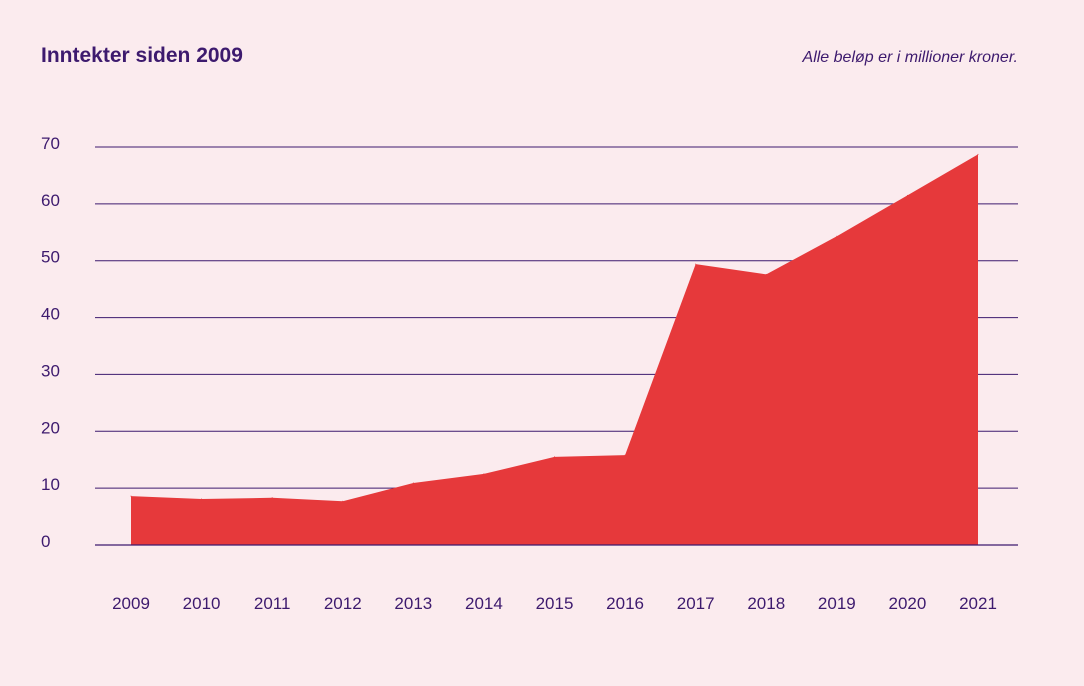 This screenshot has height=686, width=1084. What do you see at coordinates (484, 603) in the screenshot?
I see `x-tick-label: 2014` at bounding box center [484, 603].